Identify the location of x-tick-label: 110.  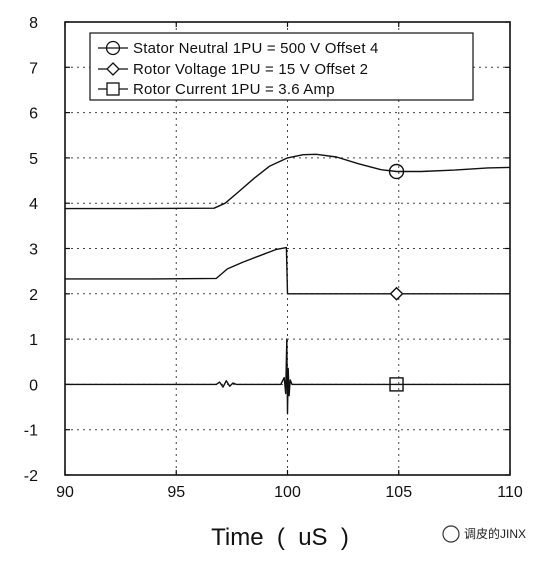
(510, 492).